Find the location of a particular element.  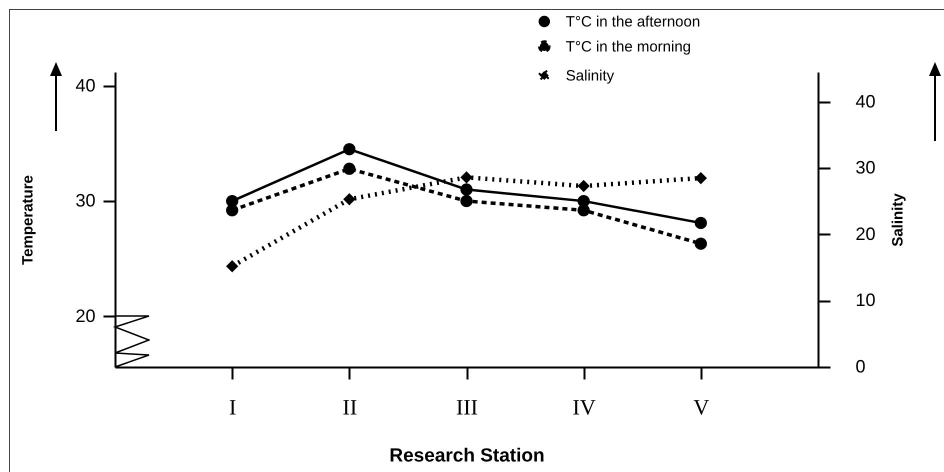

y-tick-label: 30 is located at coordinates (85, 200).